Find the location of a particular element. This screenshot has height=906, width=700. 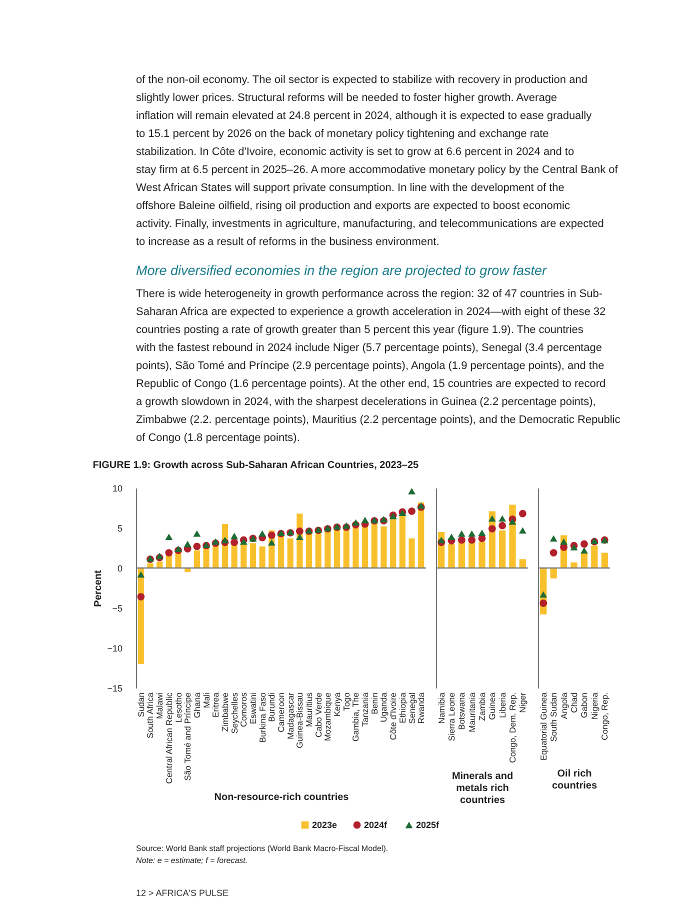

y-tick-label: −15 is located at coordinates (114, 689).